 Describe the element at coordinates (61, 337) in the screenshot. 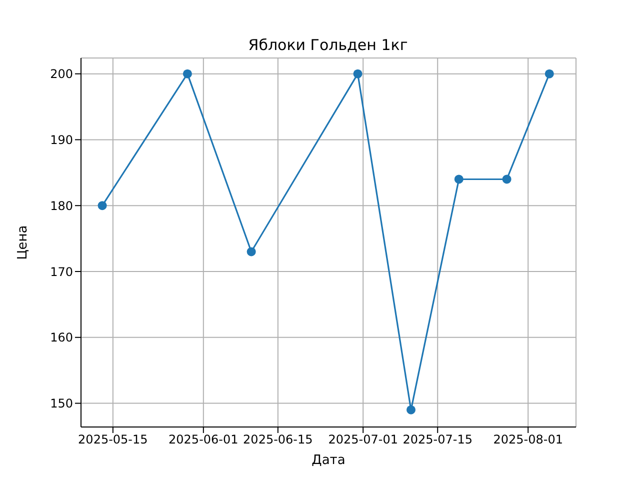

I see `y-tick-label: 160` at that location.